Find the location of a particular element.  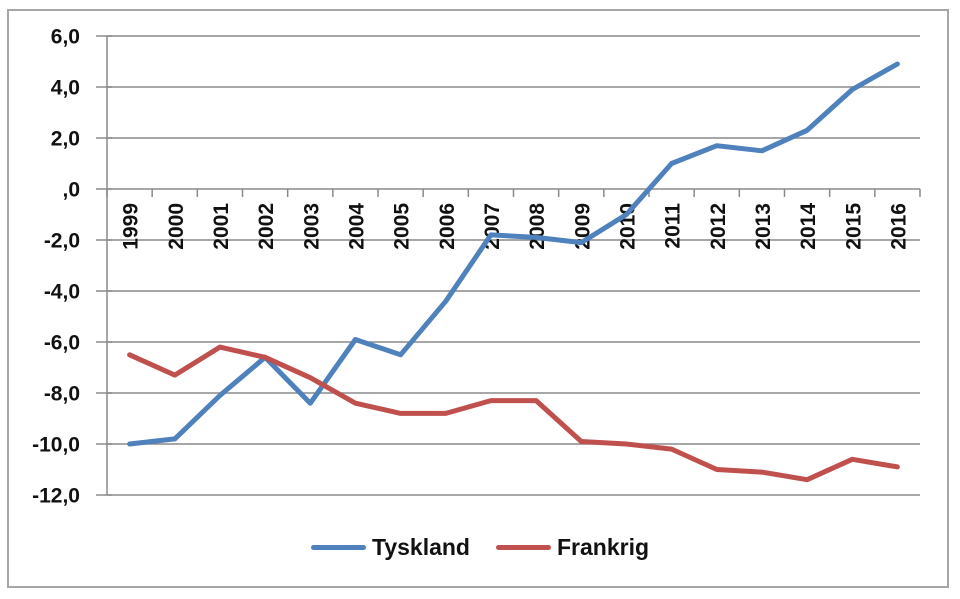

legend: Tyskland Frankrig is located at coordinates (480, 547).